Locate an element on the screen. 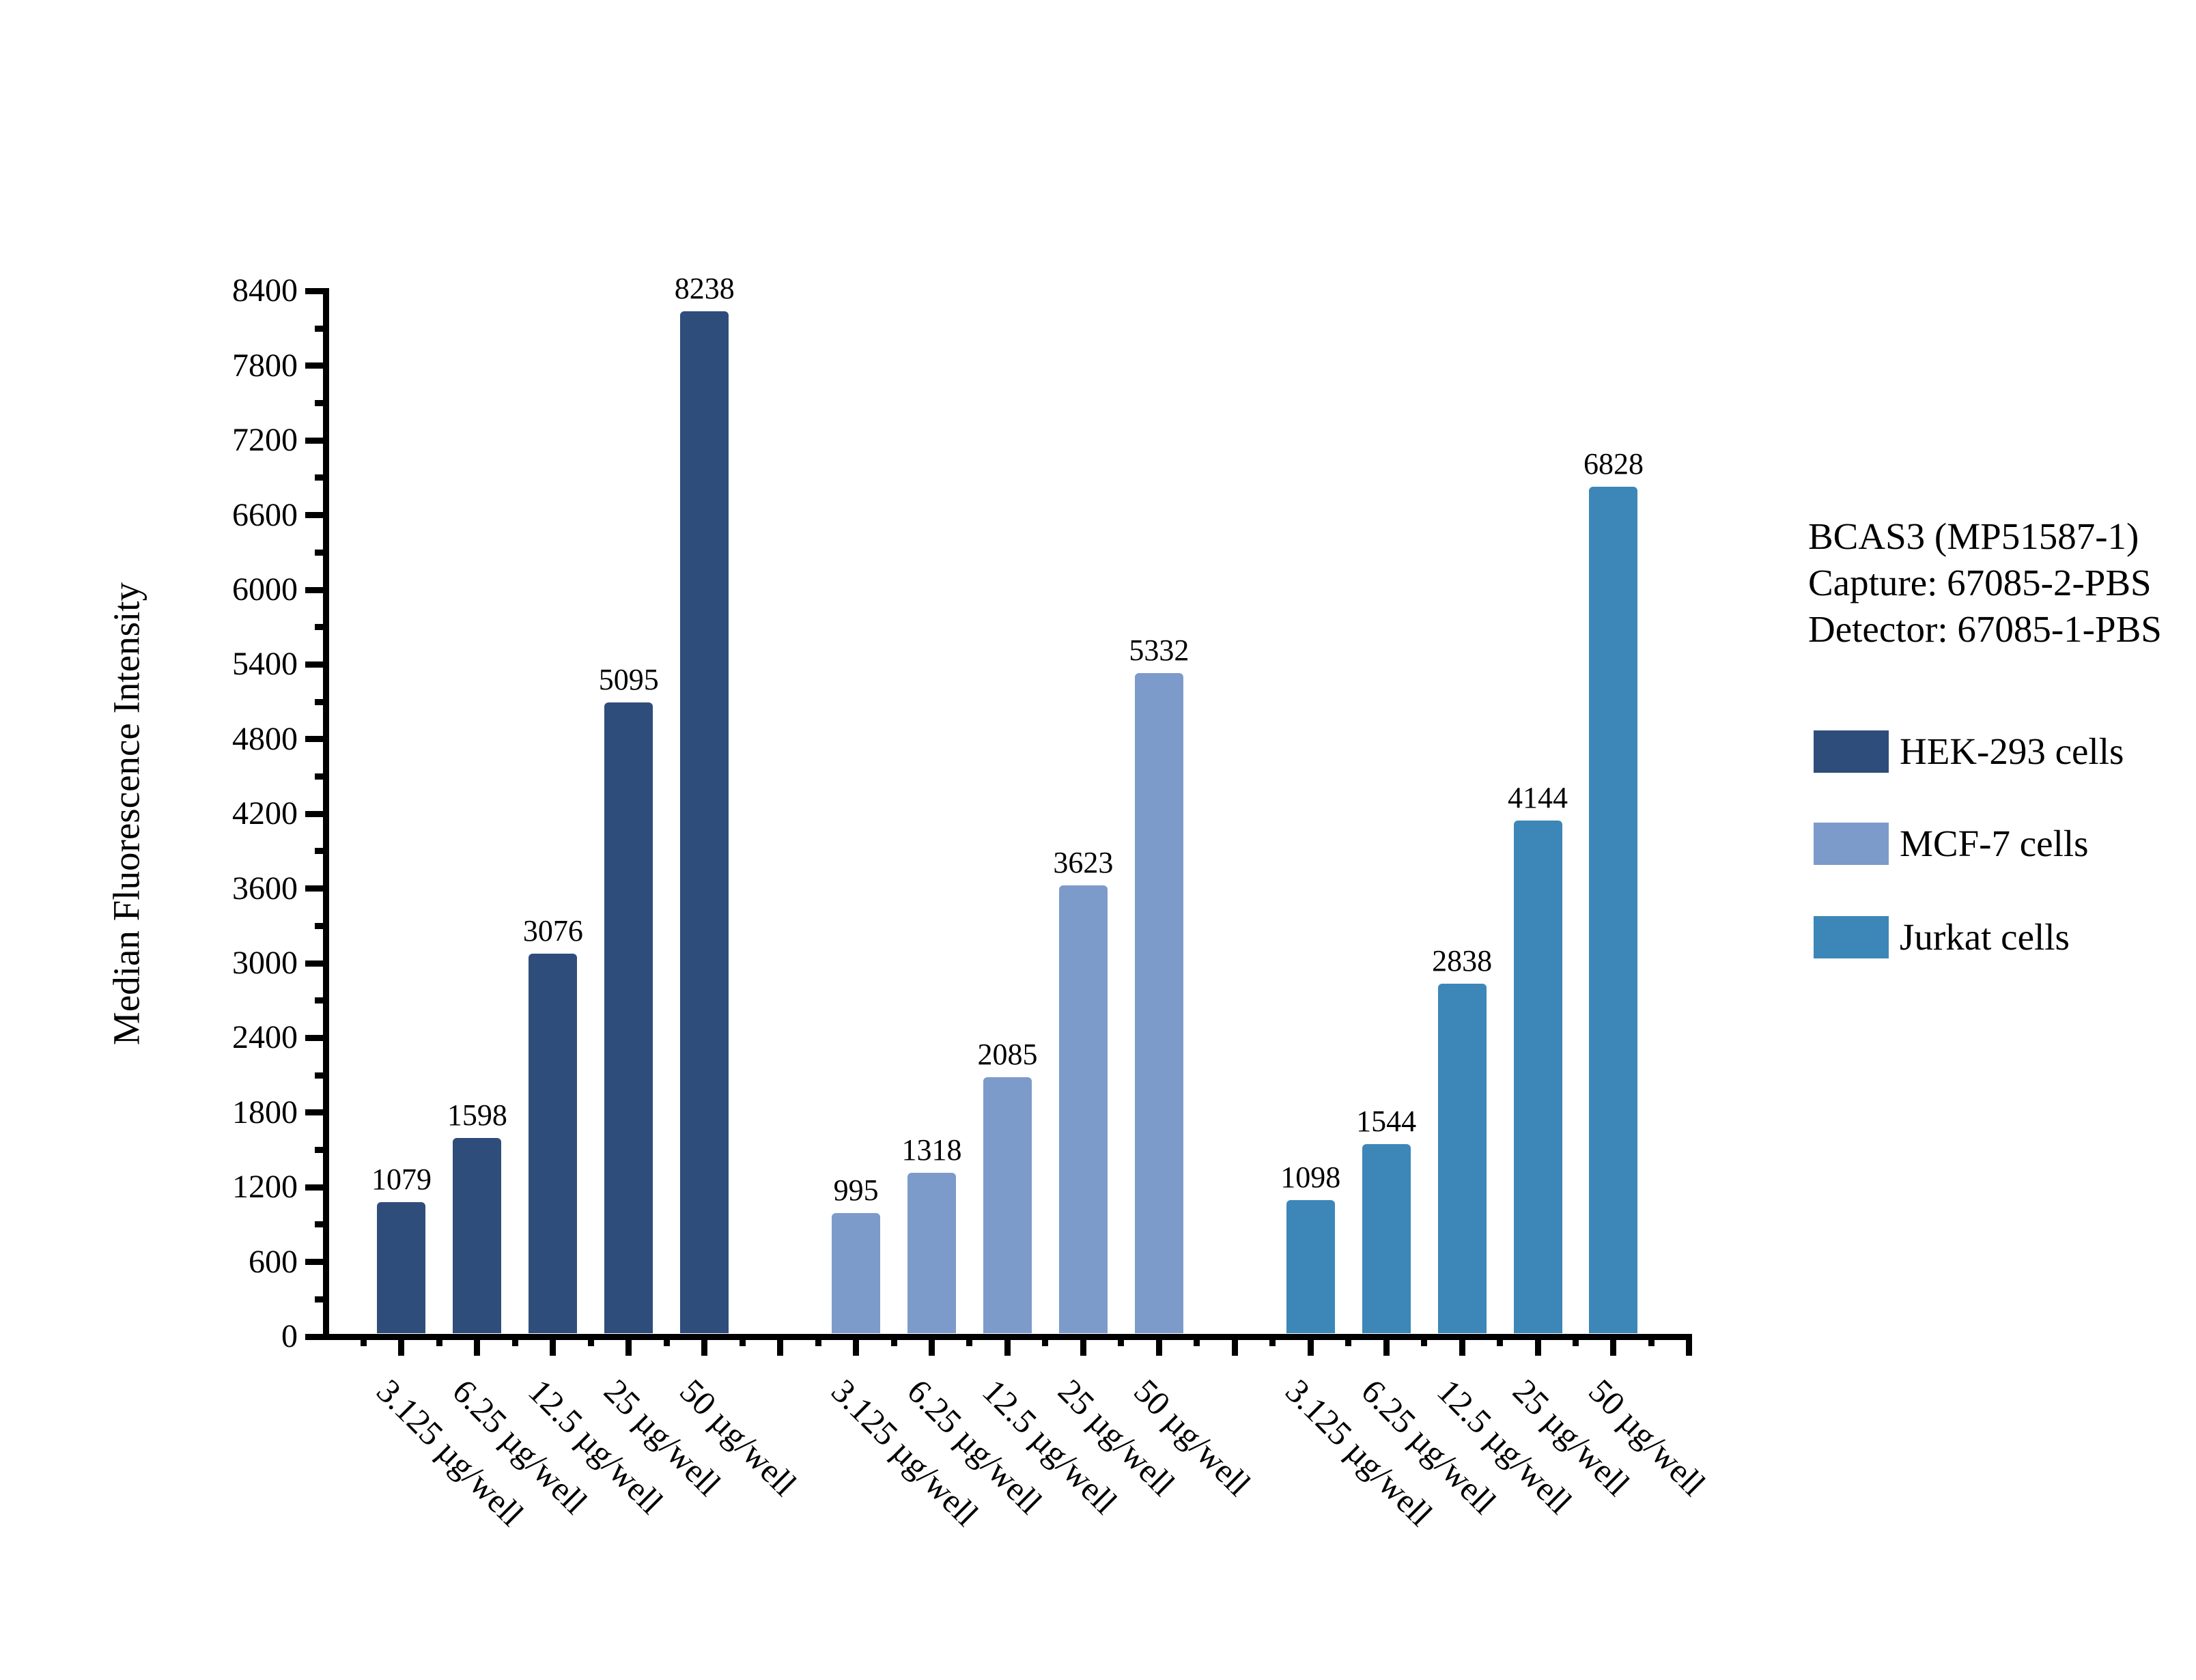 The width and height of the screenshot is (2196, 1680). y-tick-label: 6600 is located at coordinates (265, 514).